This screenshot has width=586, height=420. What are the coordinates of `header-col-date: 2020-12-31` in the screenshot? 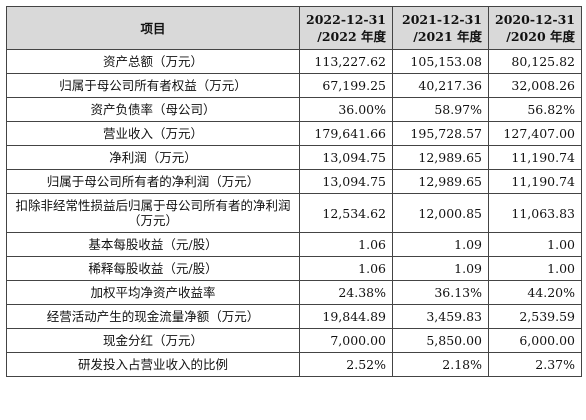 It's located at (535, 19).